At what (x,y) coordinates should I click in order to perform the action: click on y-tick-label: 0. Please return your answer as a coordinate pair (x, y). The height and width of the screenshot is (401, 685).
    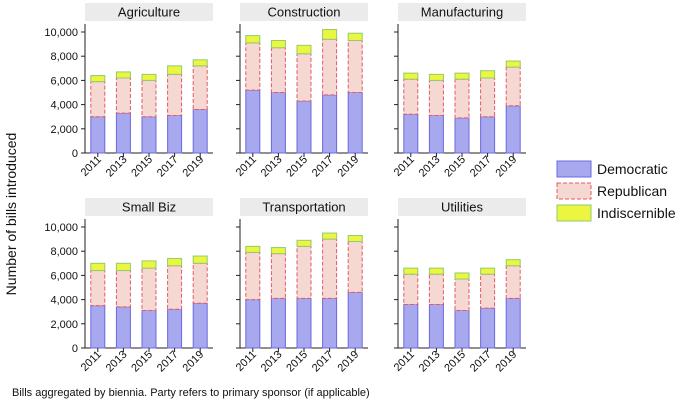
    Looking at the image, I should click on (75, 154).